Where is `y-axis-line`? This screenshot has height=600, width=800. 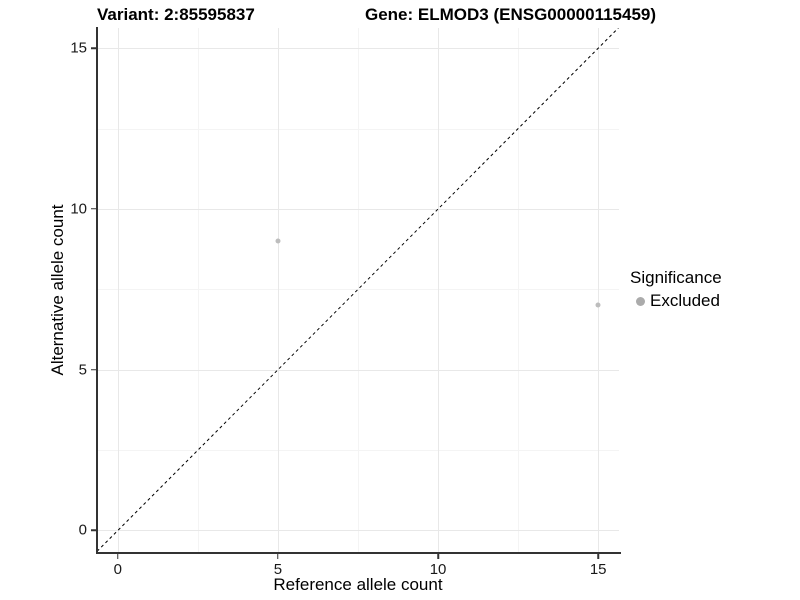
y-axis-line is located at coordinates (97, 290).